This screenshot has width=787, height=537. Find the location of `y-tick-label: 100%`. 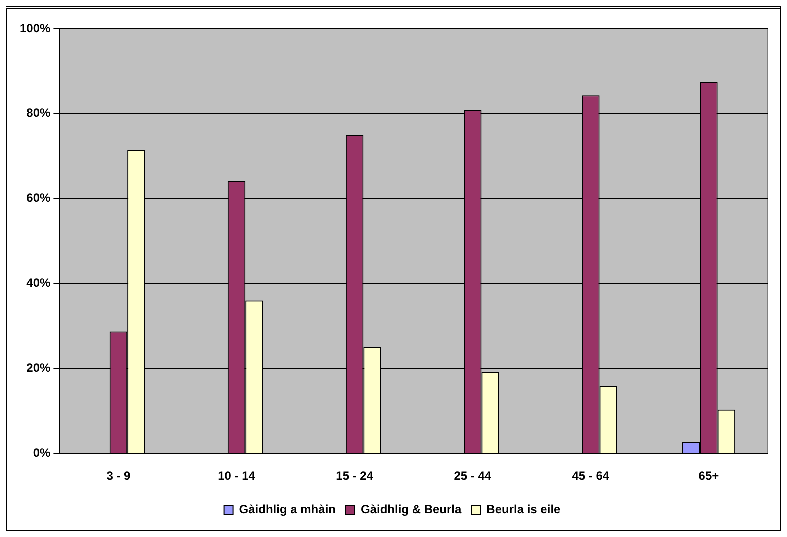

y-tick-label: 100% is located at coordinates (36, 28).